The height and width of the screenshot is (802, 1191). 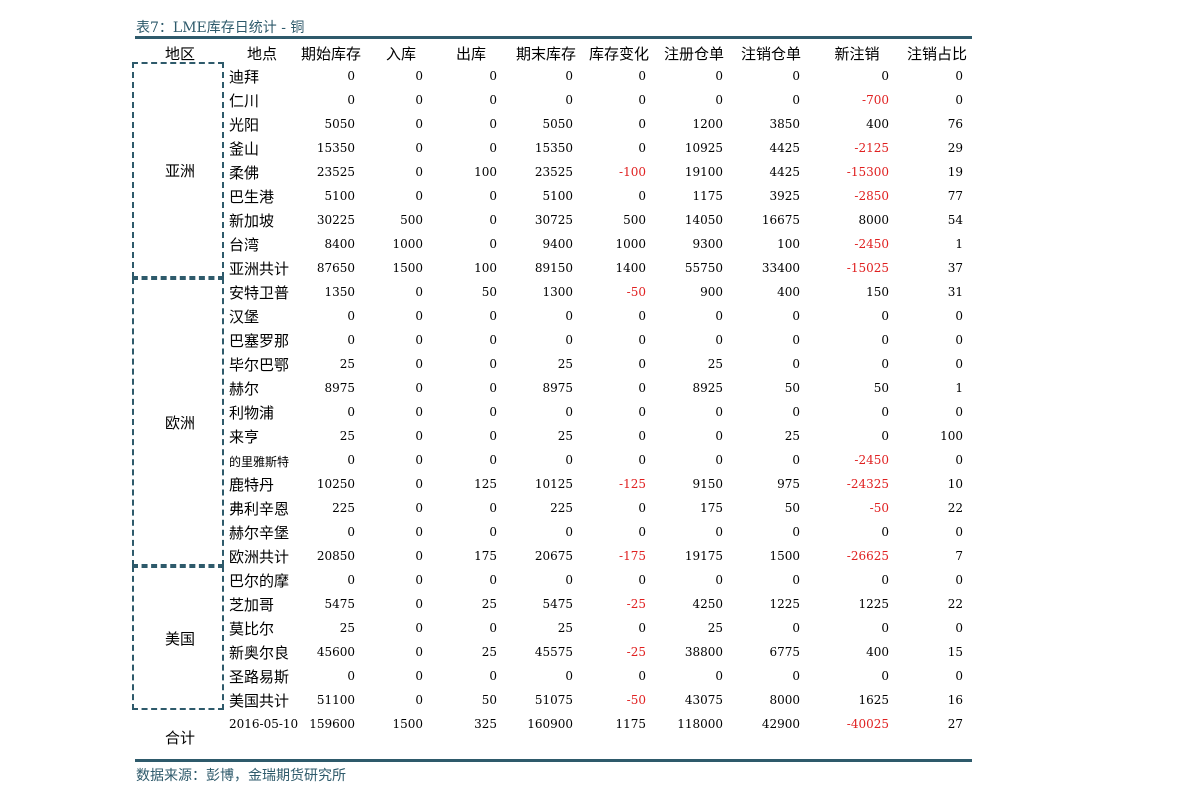 I want to click on table-row: 釜山 15350 0 0 15350 0 10925 4425 -2125 29, so click(x=595, y=148).